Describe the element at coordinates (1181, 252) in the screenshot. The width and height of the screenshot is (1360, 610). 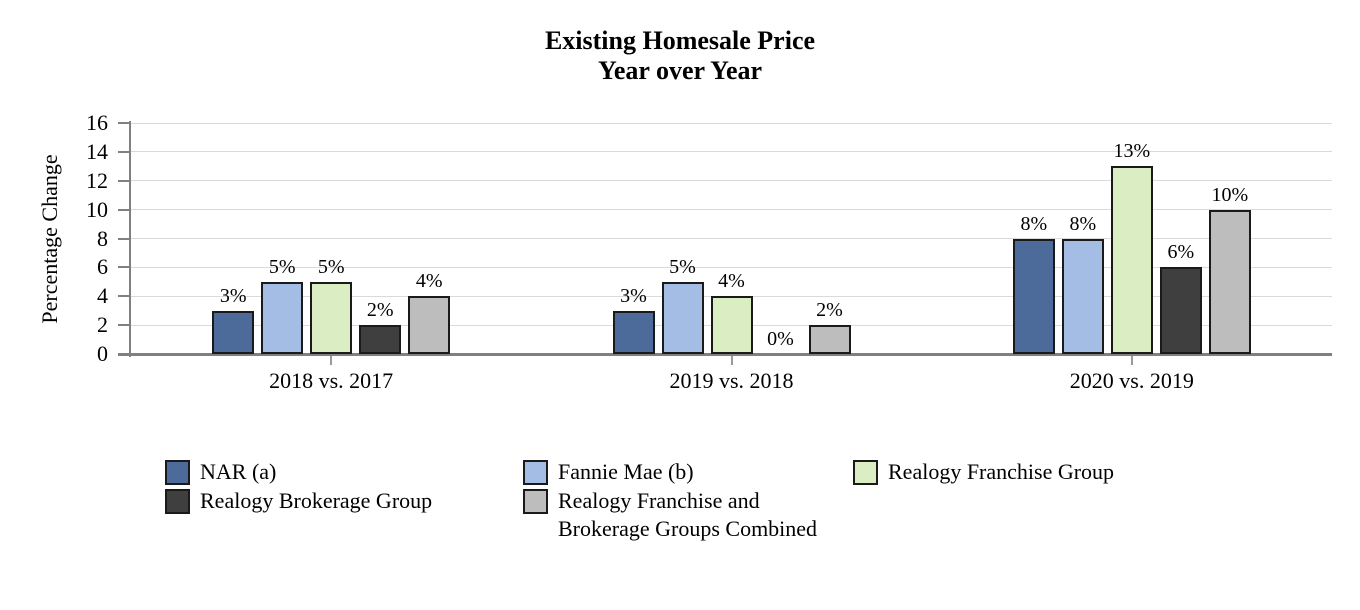
I see `bar-value-label: 6%` at that location.